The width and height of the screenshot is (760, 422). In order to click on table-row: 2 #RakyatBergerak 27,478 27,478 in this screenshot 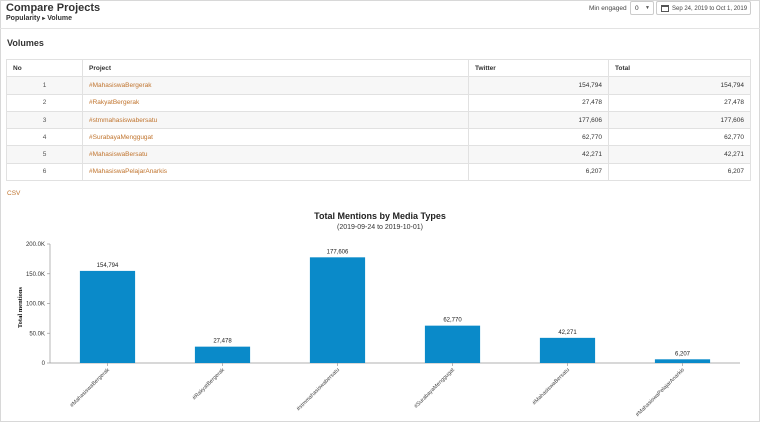, I will do `click(378, 102)`.